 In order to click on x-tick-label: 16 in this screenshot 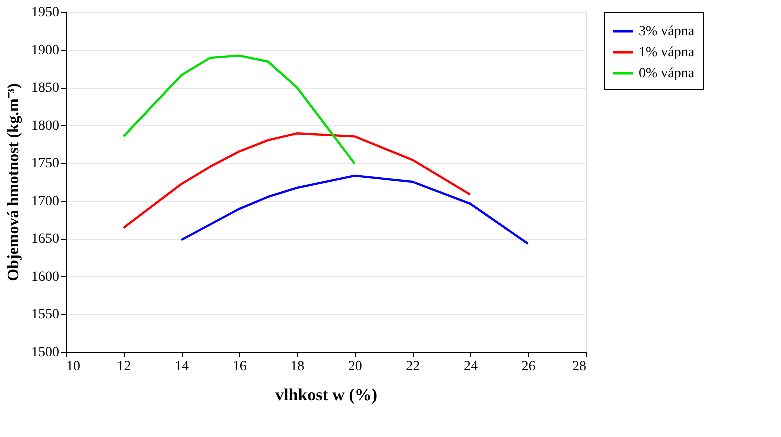, I will do `click(239, 367)`.